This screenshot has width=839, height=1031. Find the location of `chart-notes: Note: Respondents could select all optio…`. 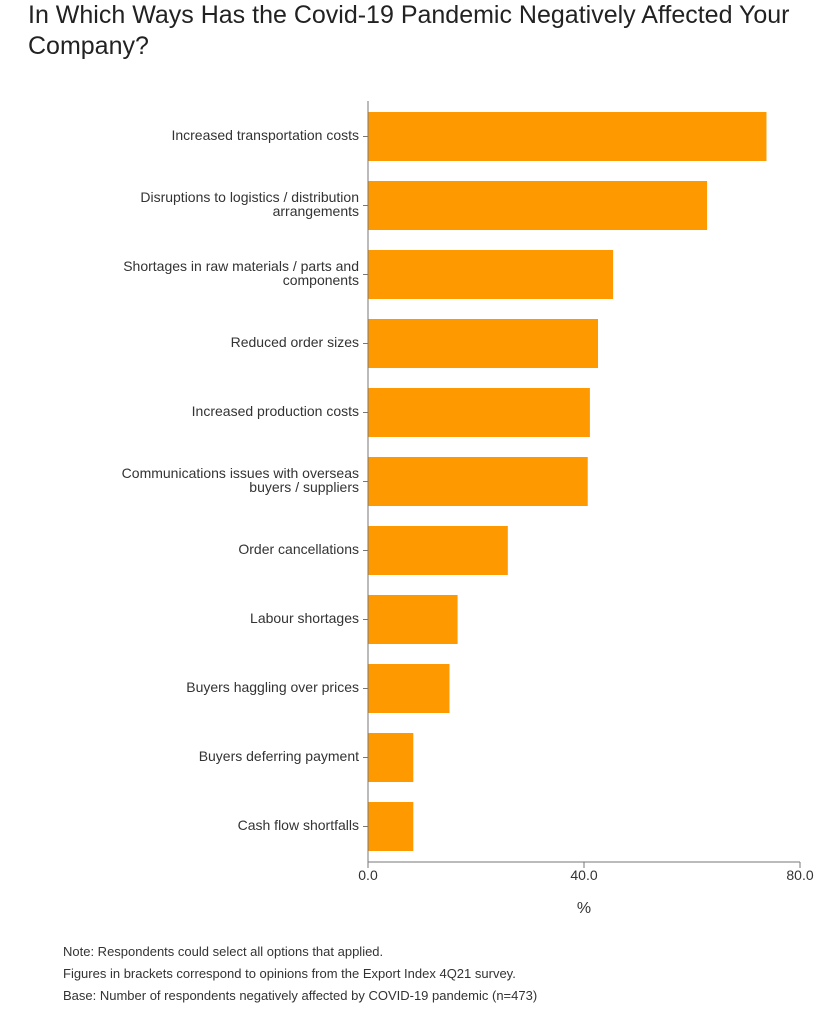

chart-notes: Note: Respondents could select all optio… is located at coordinates (300, 974).